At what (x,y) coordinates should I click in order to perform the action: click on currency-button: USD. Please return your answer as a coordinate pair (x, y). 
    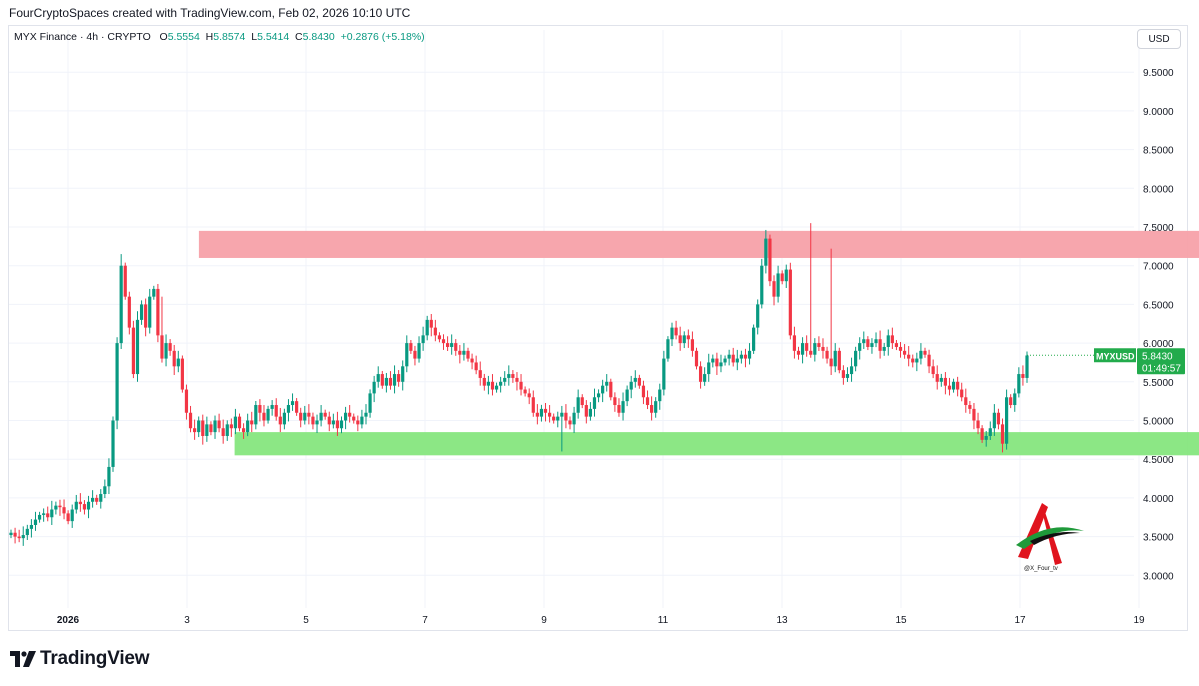
    Looking at the image, I should click on (1159, 39).